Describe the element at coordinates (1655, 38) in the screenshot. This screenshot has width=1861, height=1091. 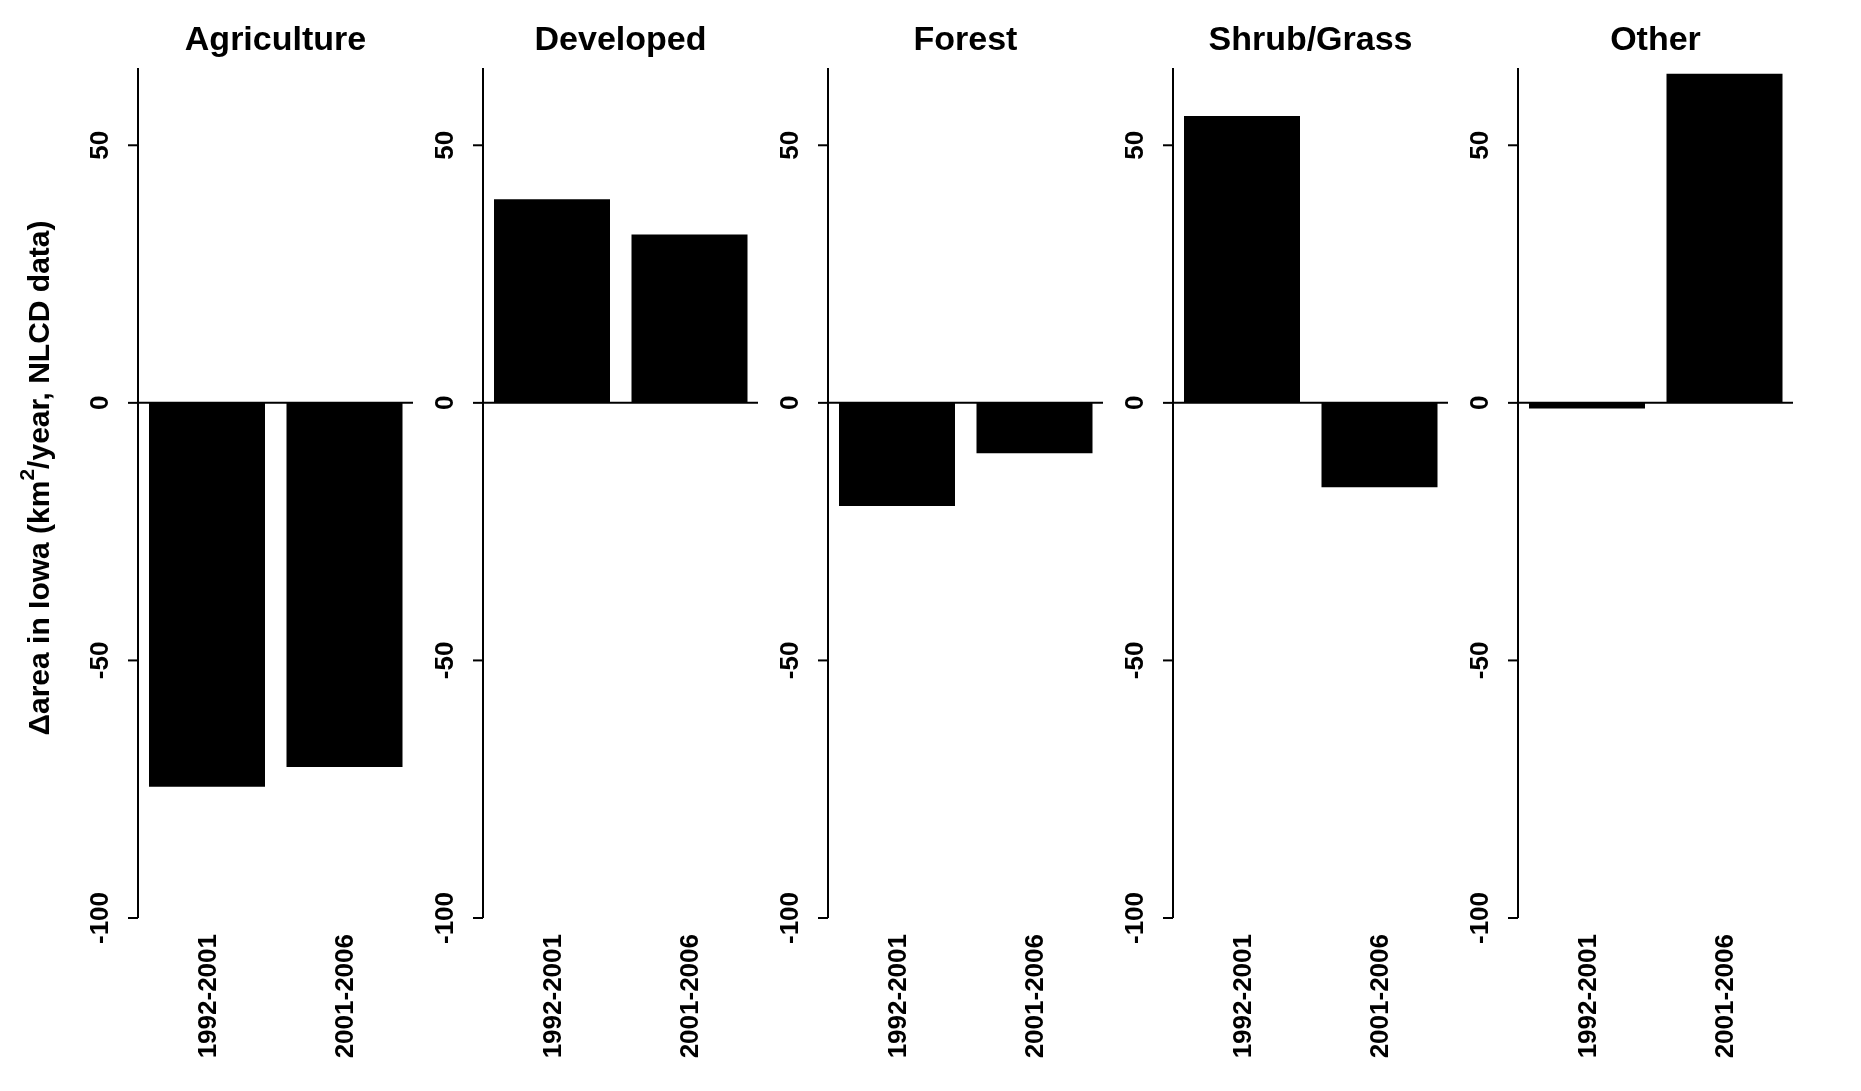
I see `chart-title: Other` at that location.